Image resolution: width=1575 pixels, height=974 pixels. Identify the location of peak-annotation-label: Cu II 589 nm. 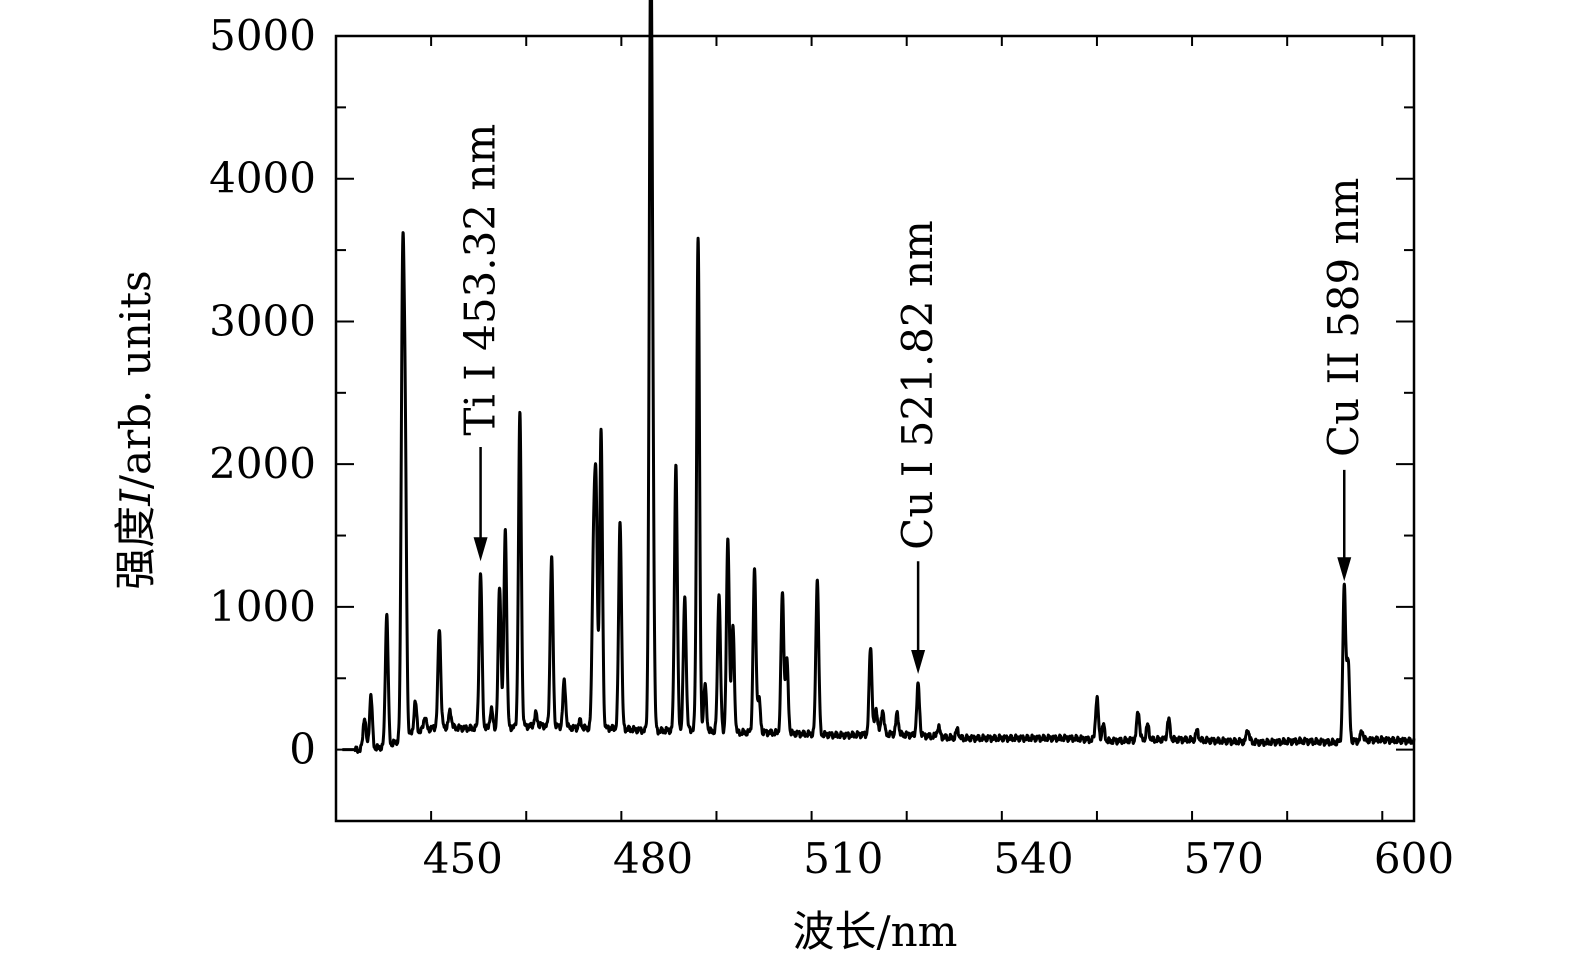
(1343, 317).